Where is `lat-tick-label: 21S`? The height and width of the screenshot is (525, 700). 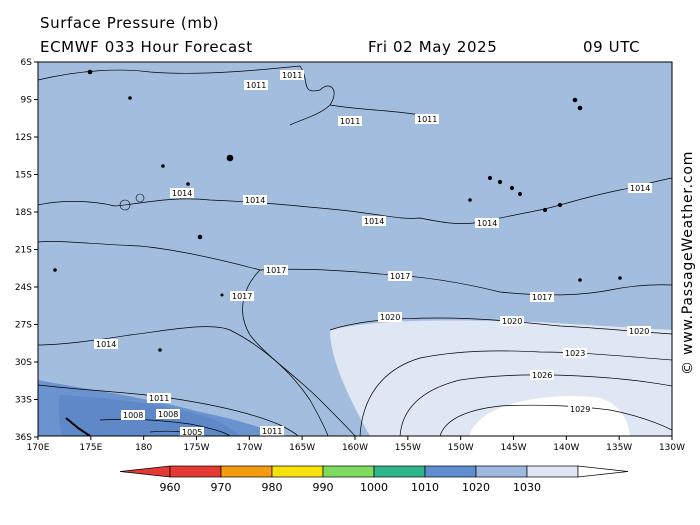
lat-tick-label: 21S is located at coordinates (23, 251).